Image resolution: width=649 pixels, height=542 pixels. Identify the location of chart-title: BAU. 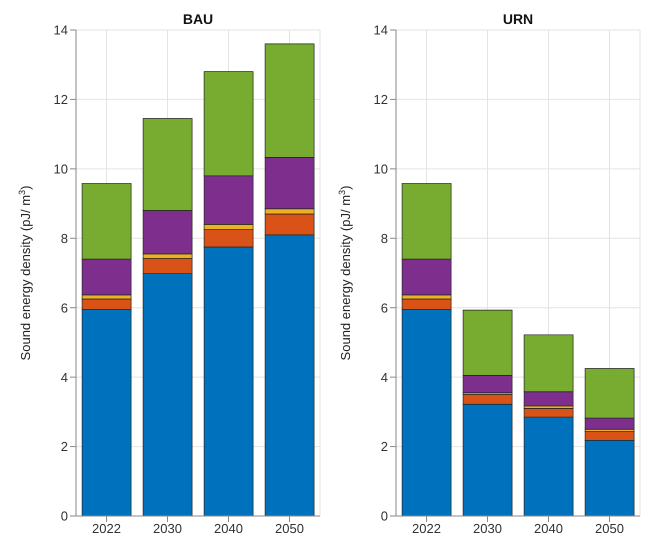
(198, 19).